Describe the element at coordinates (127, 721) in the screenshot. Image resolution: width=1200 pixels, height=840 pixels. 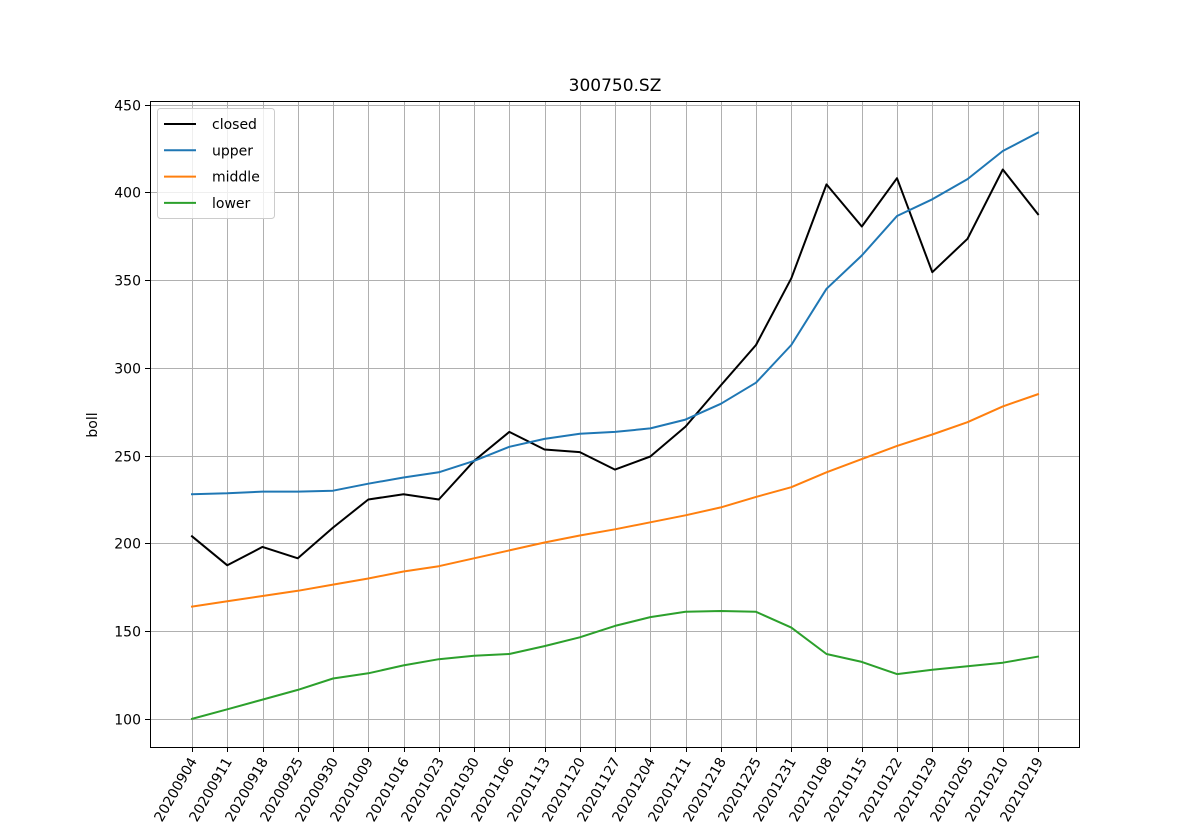
I see `y-tick-label: 100` at that location.